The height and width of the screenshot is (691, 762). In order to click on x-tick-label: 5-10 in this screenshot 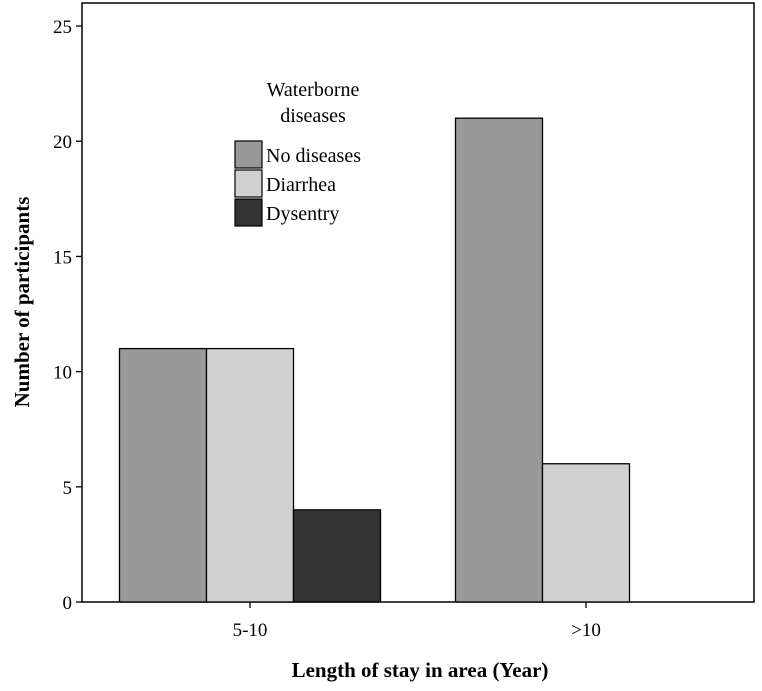, I will do `click(250, 630)`.